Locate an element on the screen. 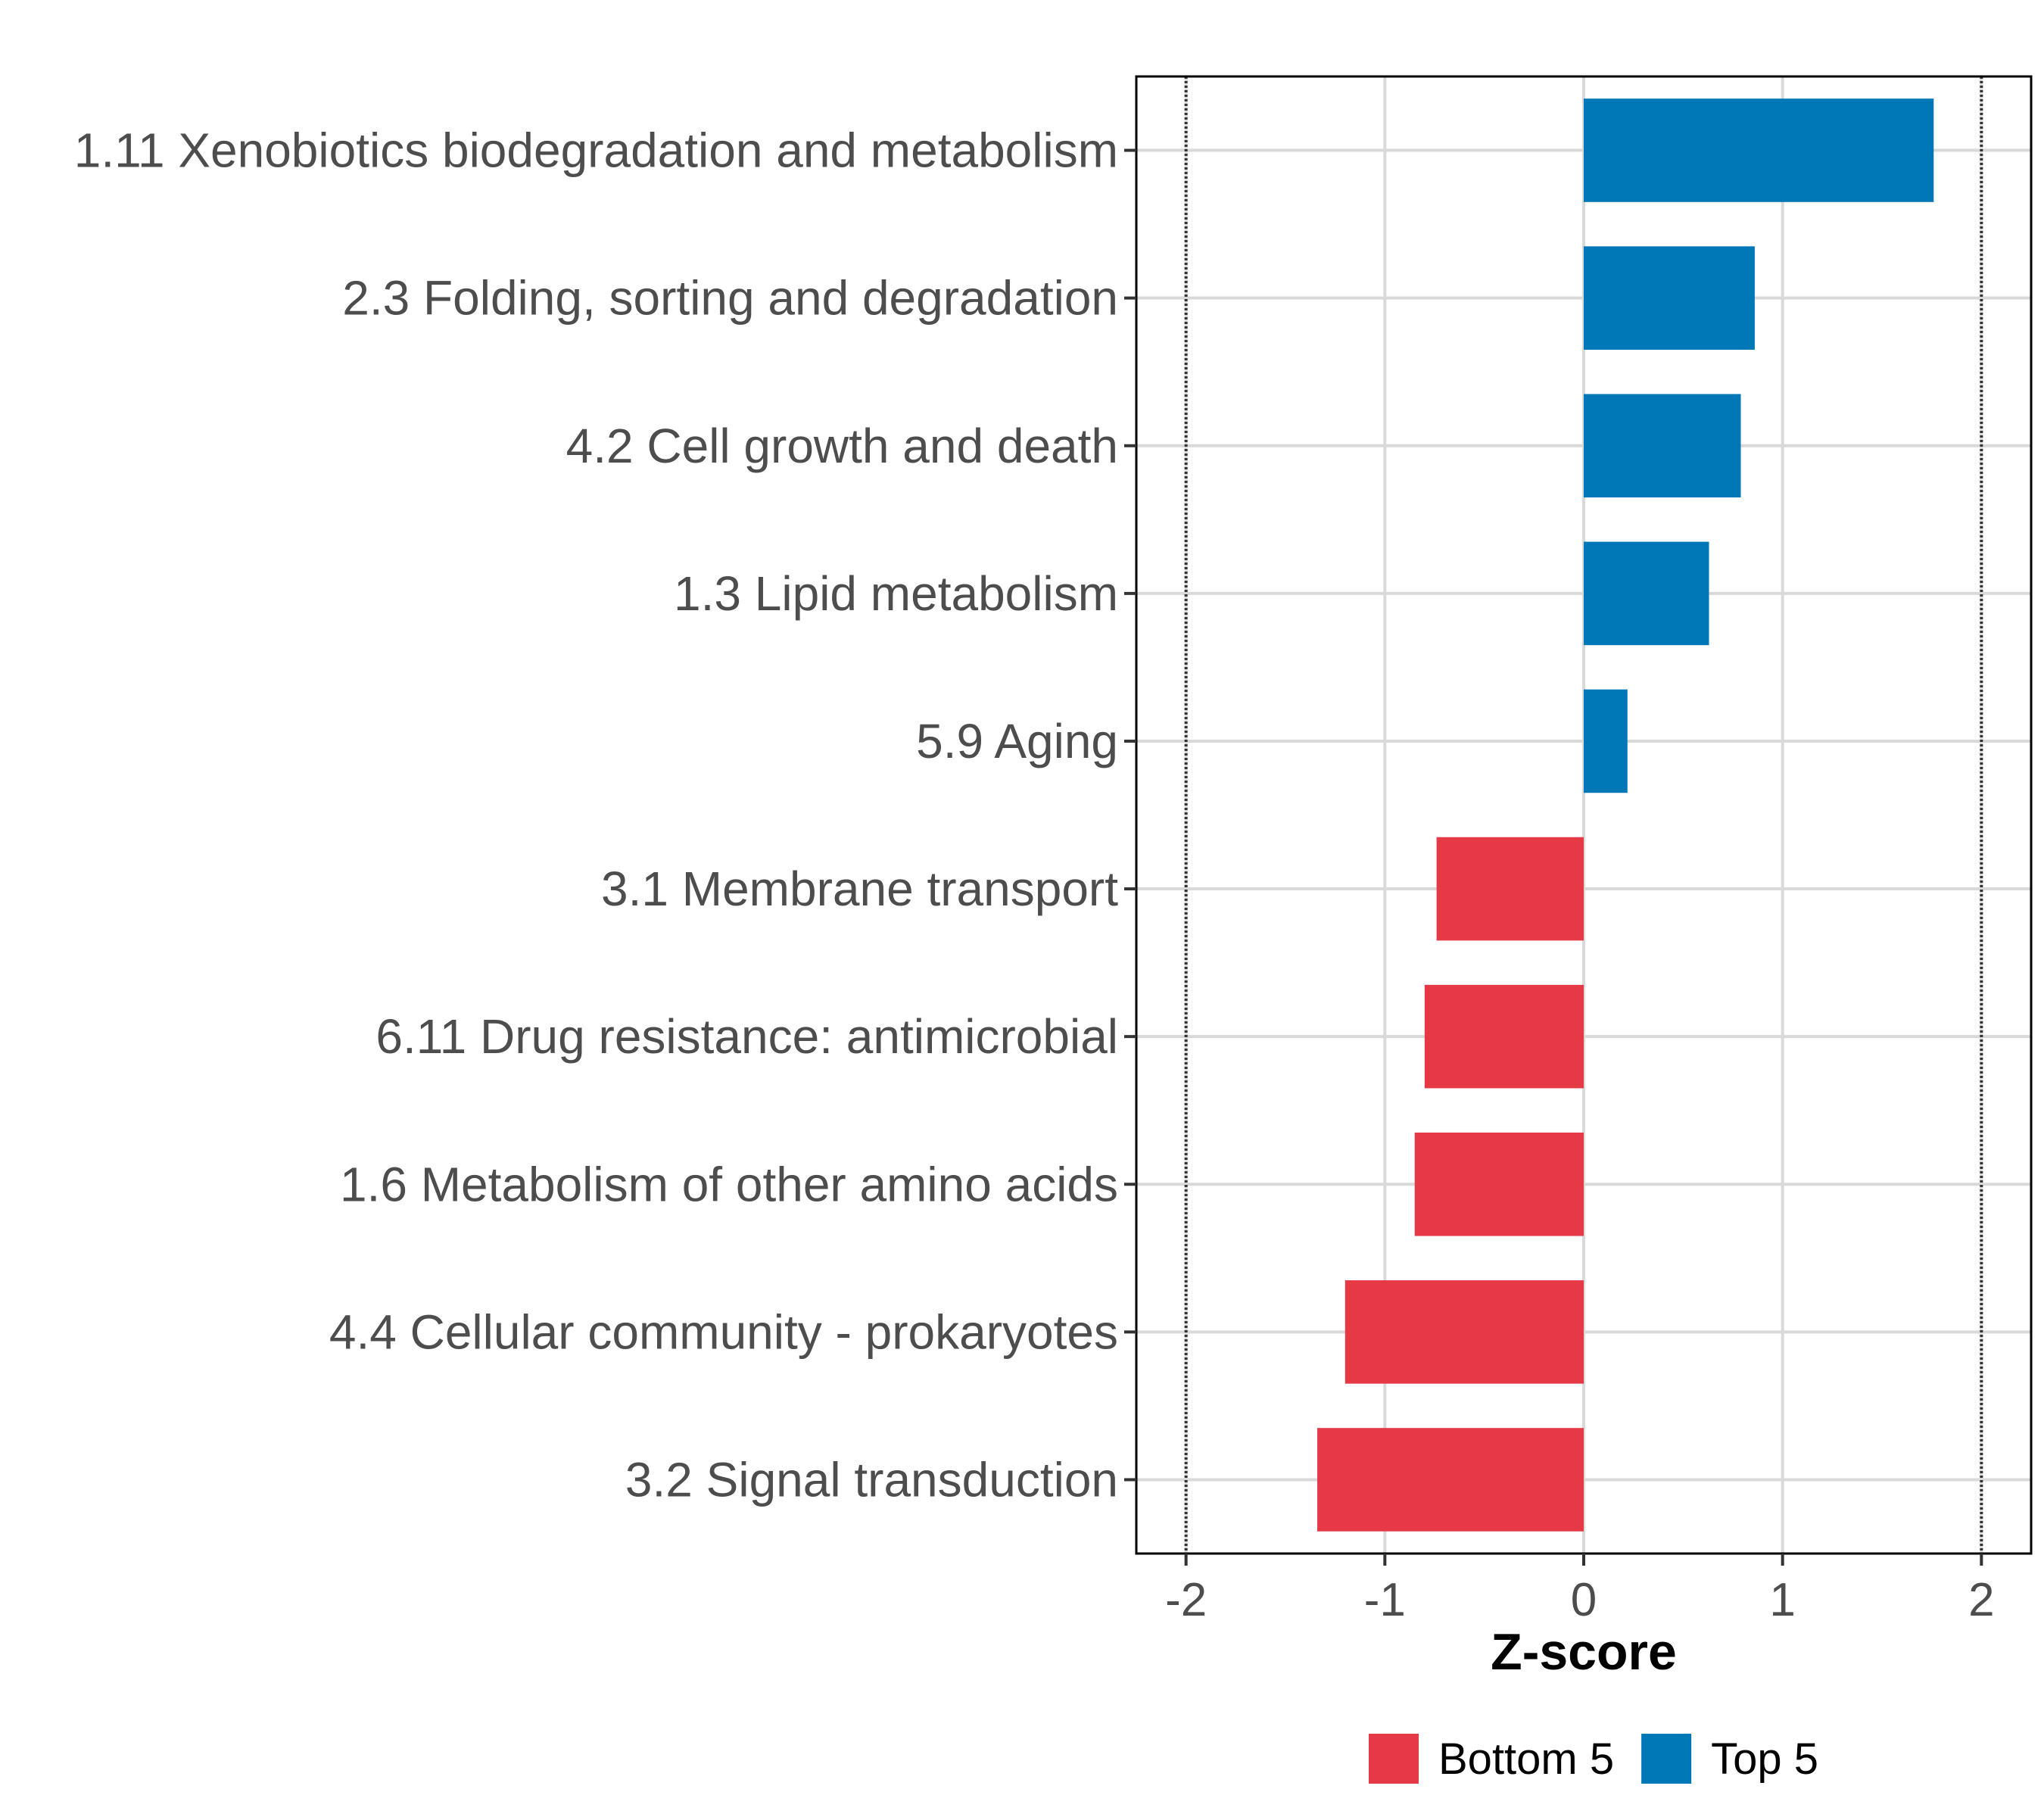 The width and height of the screenshot is (2044, 1817). legend: Bottom 5 Top 5 is located at coordinates (1593, 1759).